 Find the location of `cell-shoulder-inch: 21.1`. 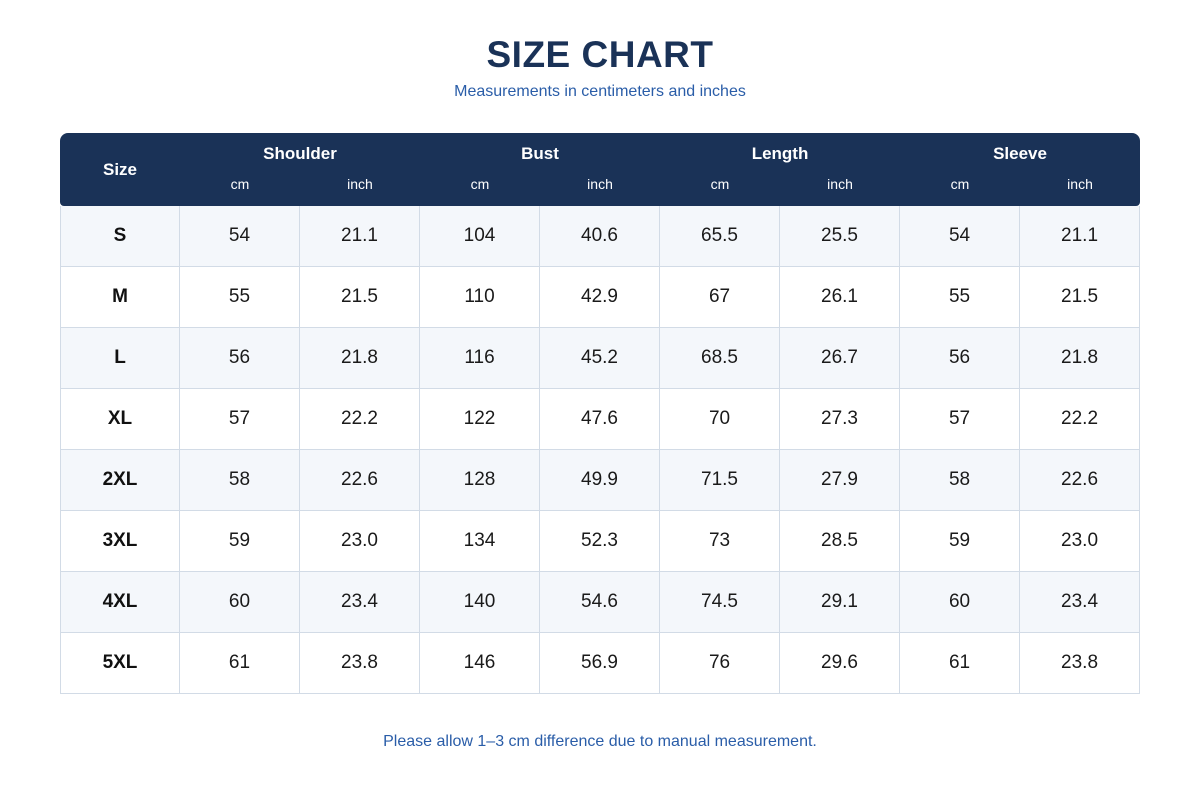

cell-shoulder-inch: 21.1 is located at coordinates (360, 236).